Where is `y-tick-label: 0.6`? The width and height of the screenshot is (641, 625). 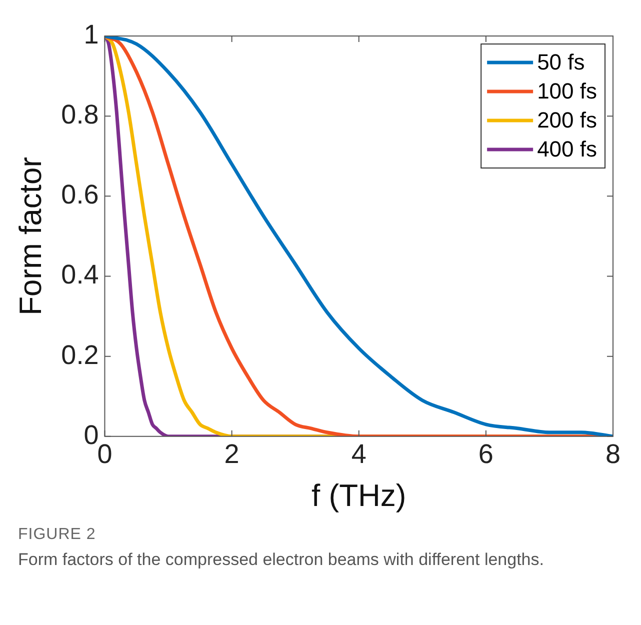
y-tick-label: 0.6 is located at coordinates (80, 195).